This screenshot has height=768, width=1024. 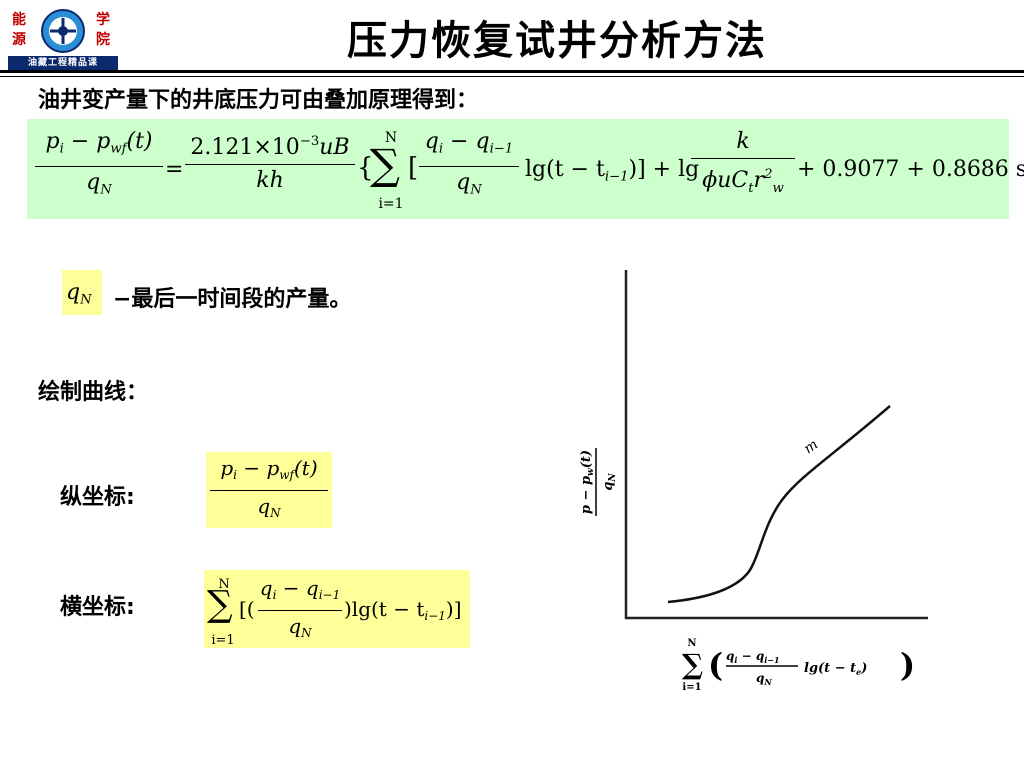 I want to click on logo-band: 油藏工程精品课, so click(x=63, y=63).